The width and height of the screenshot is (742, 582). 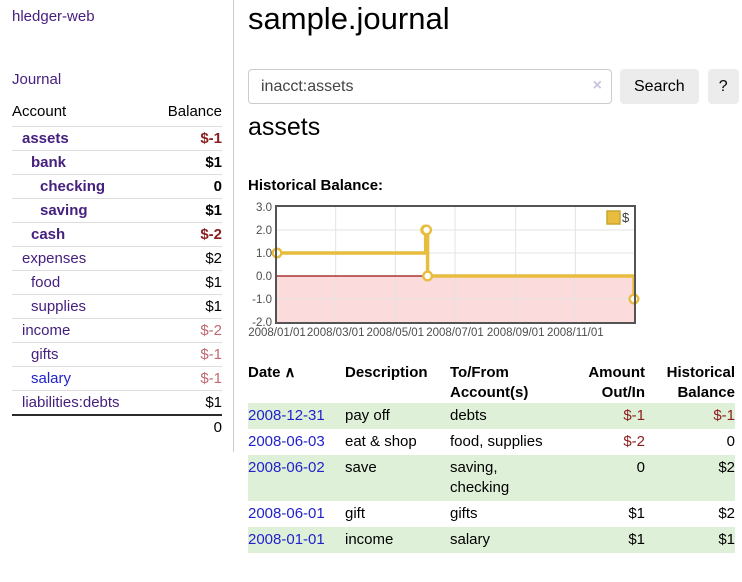 What do you see at coordinates (284, 127) in the screenshot?
I see `account-heading: assets` at bounding box center [284, 127].